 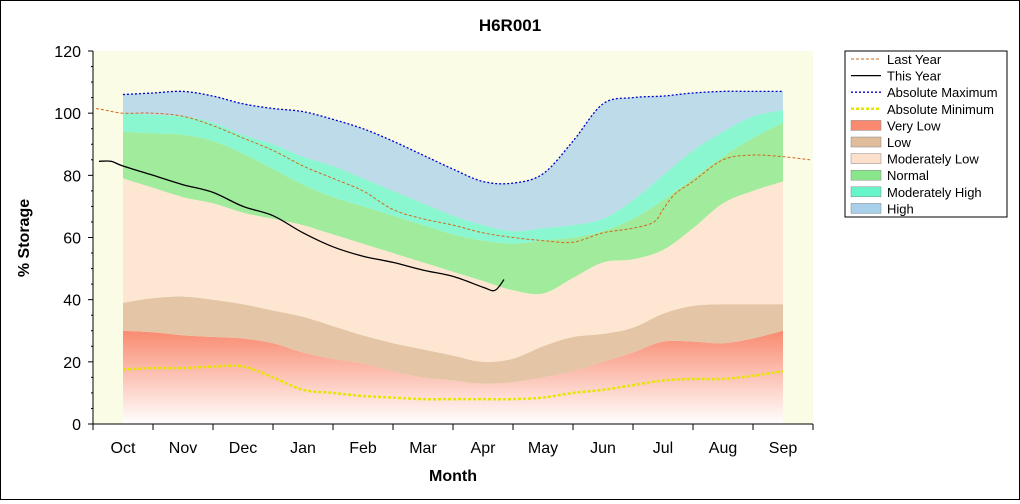 I want to click on x-tick-label: Aug, so click(x=723, y=448).